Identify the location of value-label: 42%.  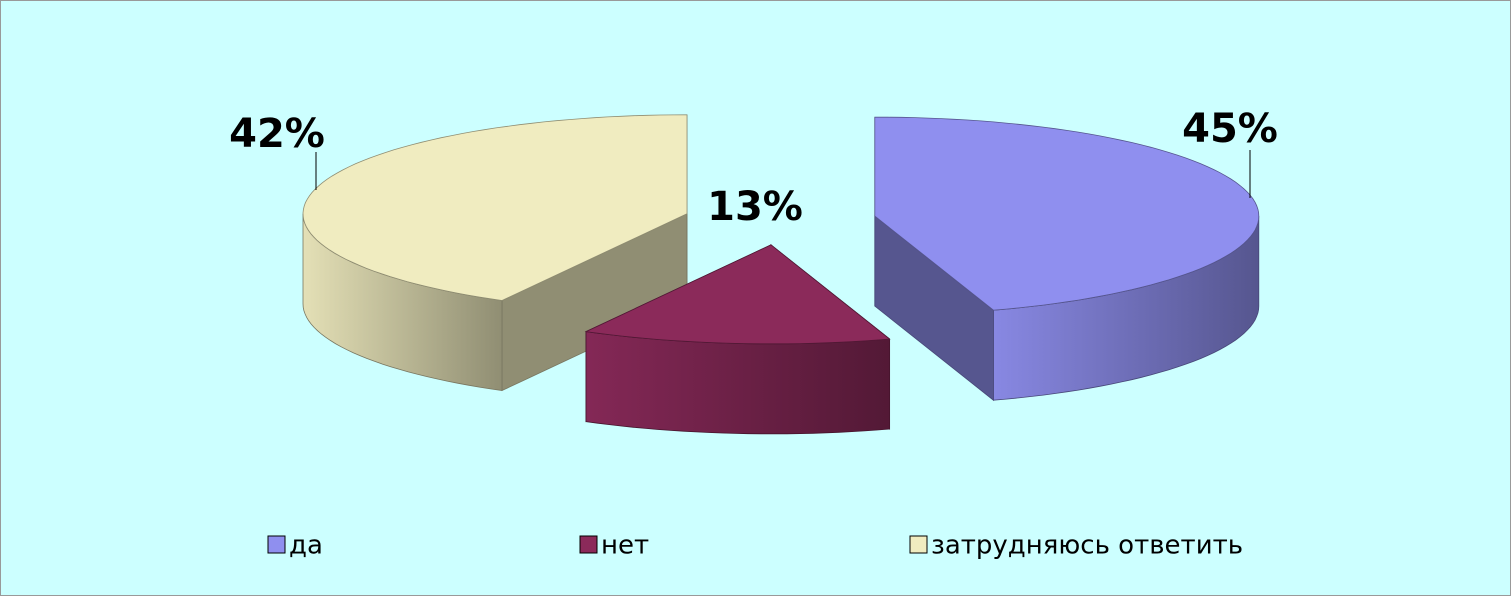
(277, 134).